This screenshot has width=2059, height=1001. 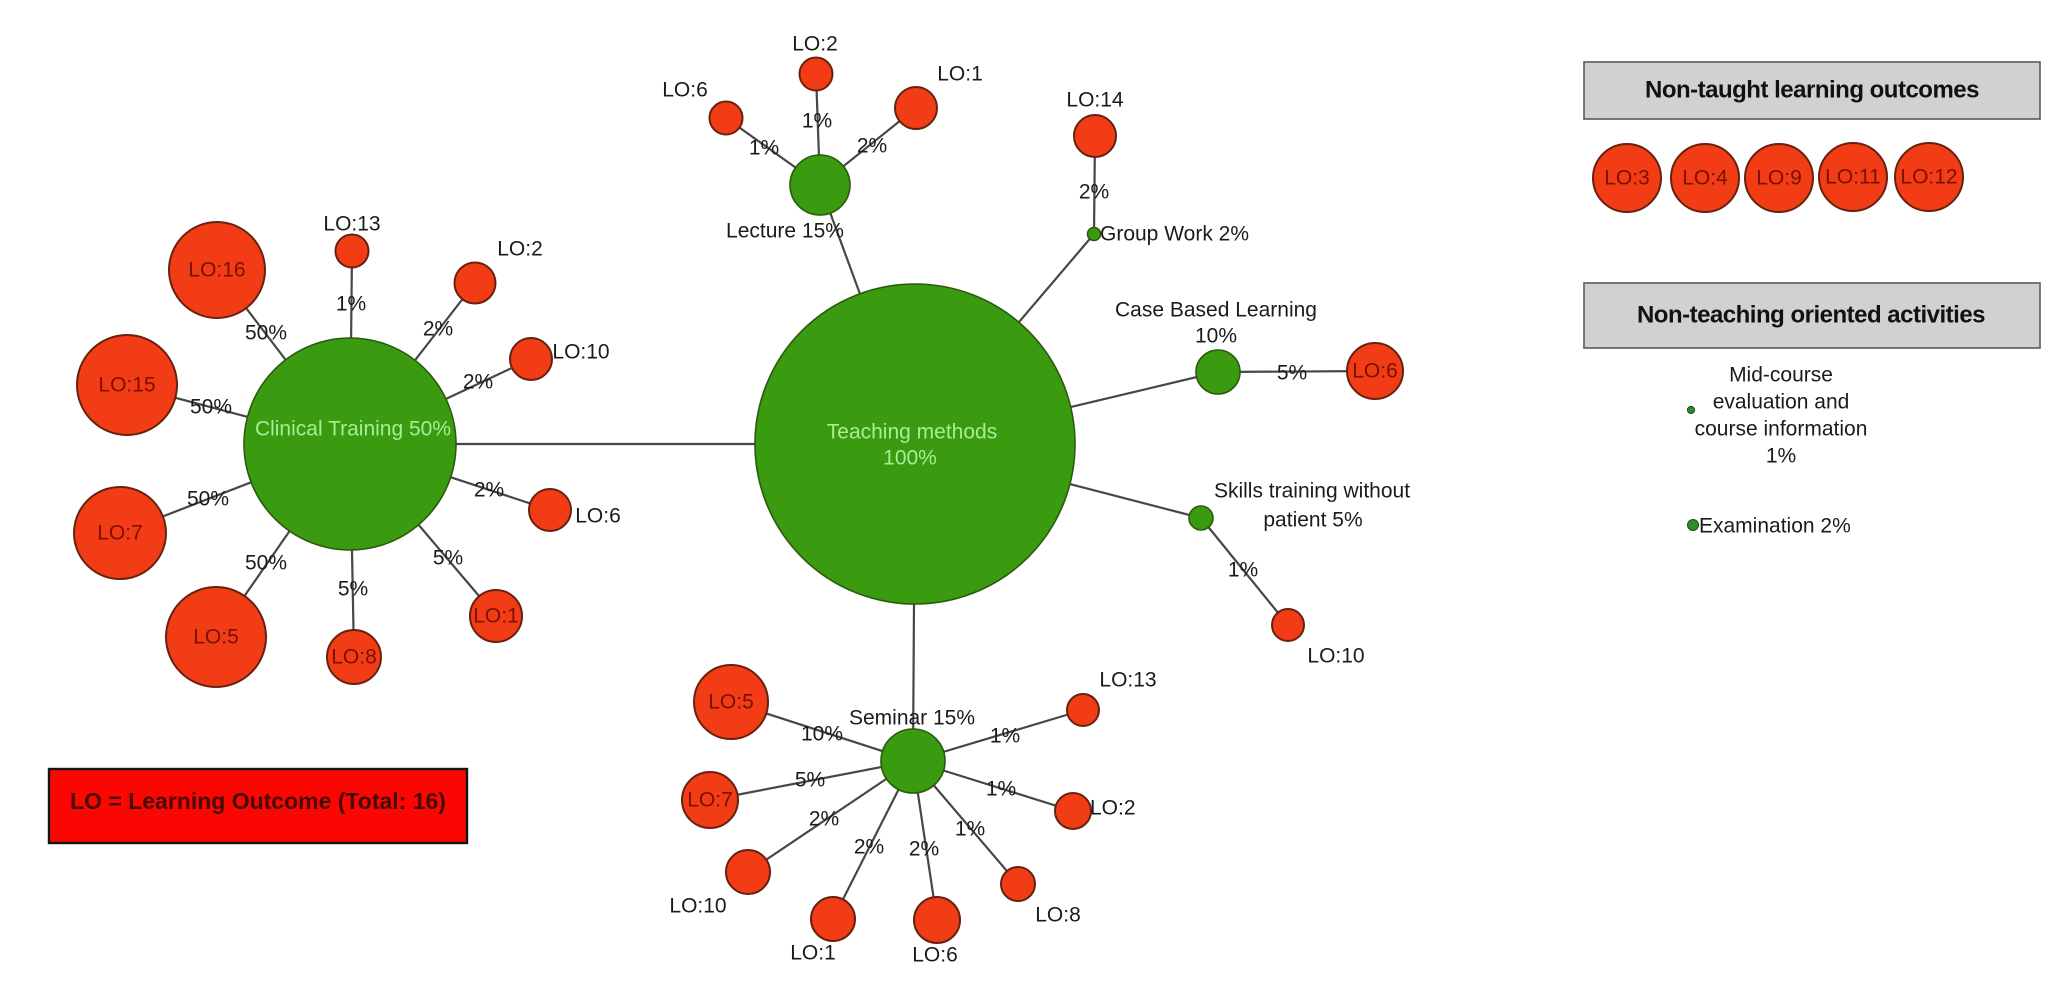 What do you see at coordinates (1779, 178) in the screenshot?
I see `svg-text: LO:9` at bounding box center [1779, 178].